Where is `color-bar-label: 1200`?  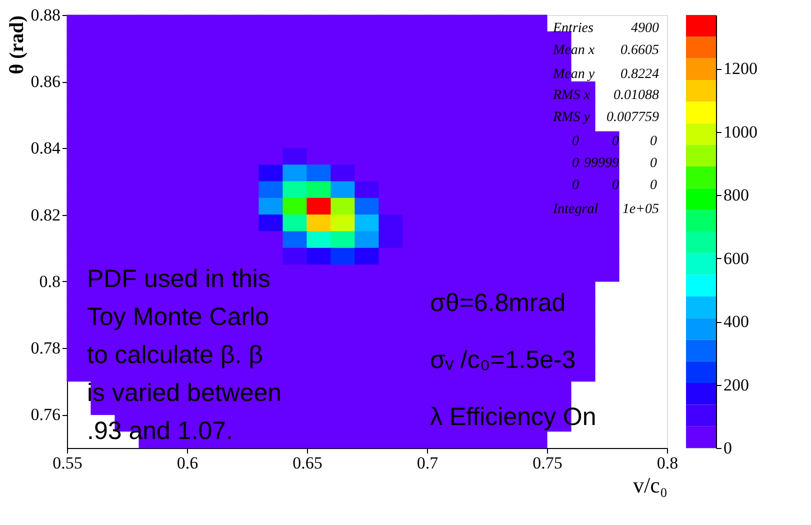
color-bar-label: 1200 is located at coordinates (741, 68).